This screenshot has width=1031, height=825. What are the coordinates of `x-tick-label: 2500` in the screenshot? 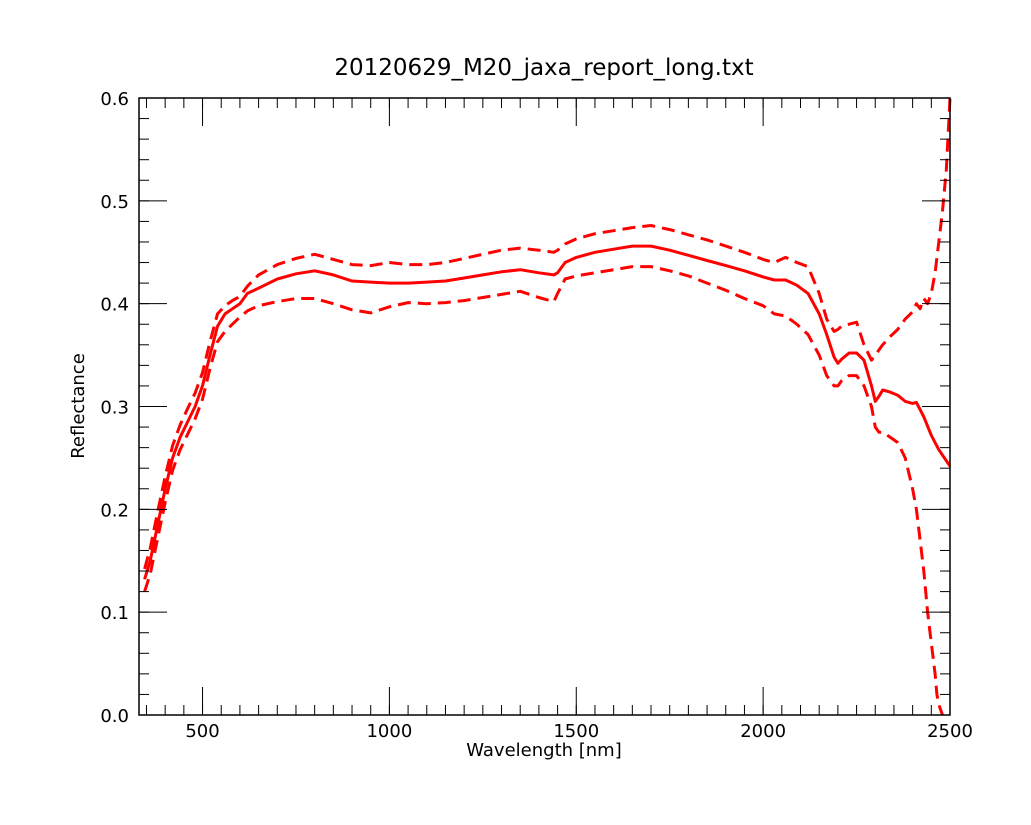 It's located at (950, 731).